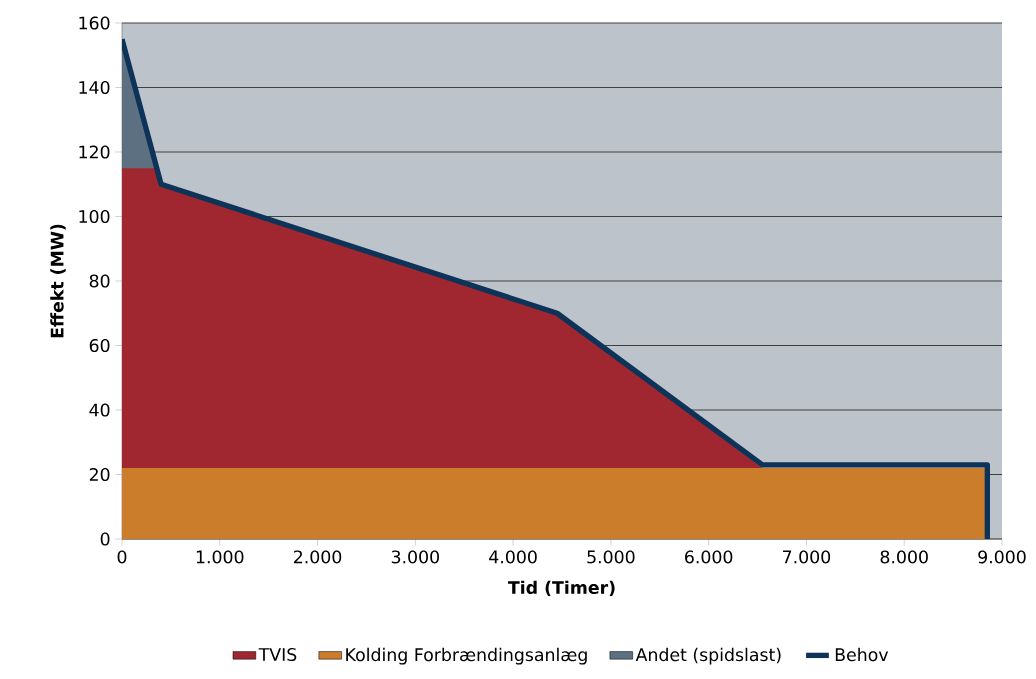 The image size is (1036, 679). Describe the element at coordinates (611, 557) in the screenshot. I see `x-tick-label: 5.000` at that location.